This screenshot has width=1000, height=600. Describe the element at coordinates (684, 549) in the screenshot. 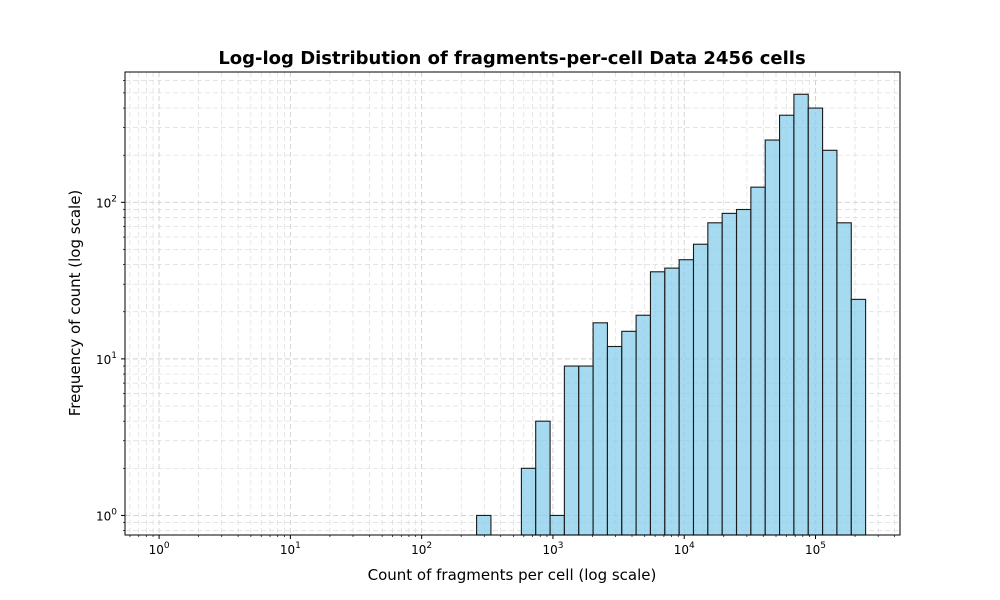

I see `x-tick-label: 10⁴` at that location.